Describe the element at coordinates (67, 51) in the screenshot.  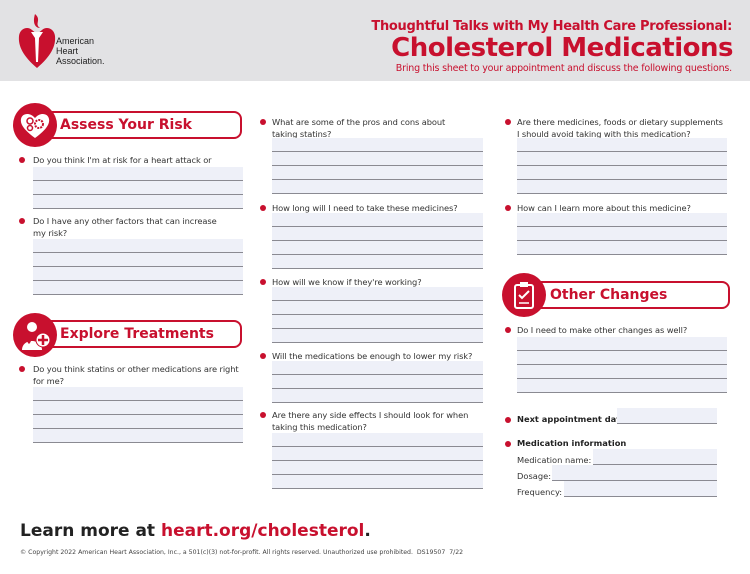
I see `org-name-line: Heart` at that location.